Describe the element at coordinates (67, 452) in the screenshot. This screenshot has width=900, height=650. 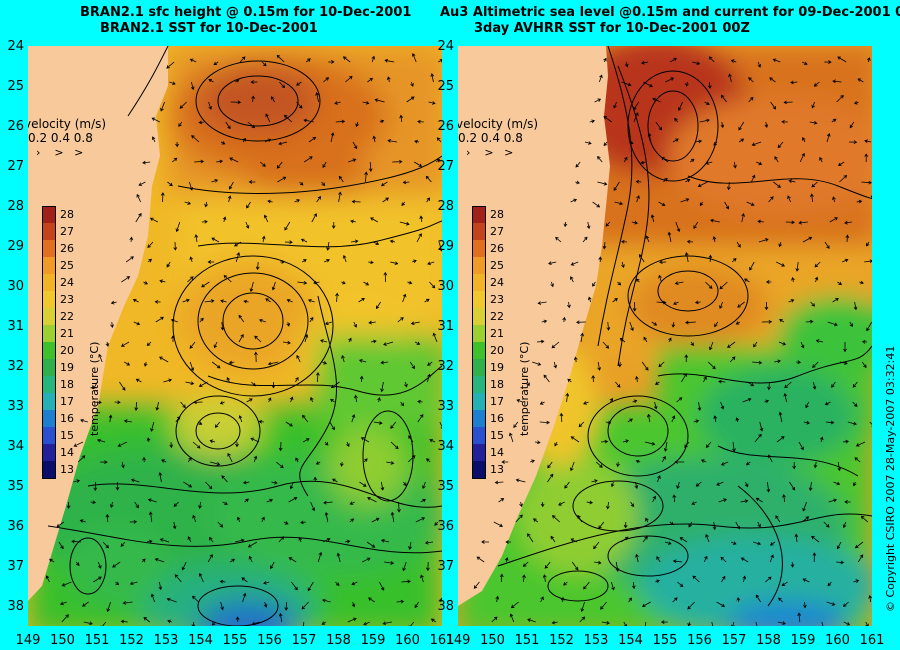
I see `colorbar-label: 14` at that location.